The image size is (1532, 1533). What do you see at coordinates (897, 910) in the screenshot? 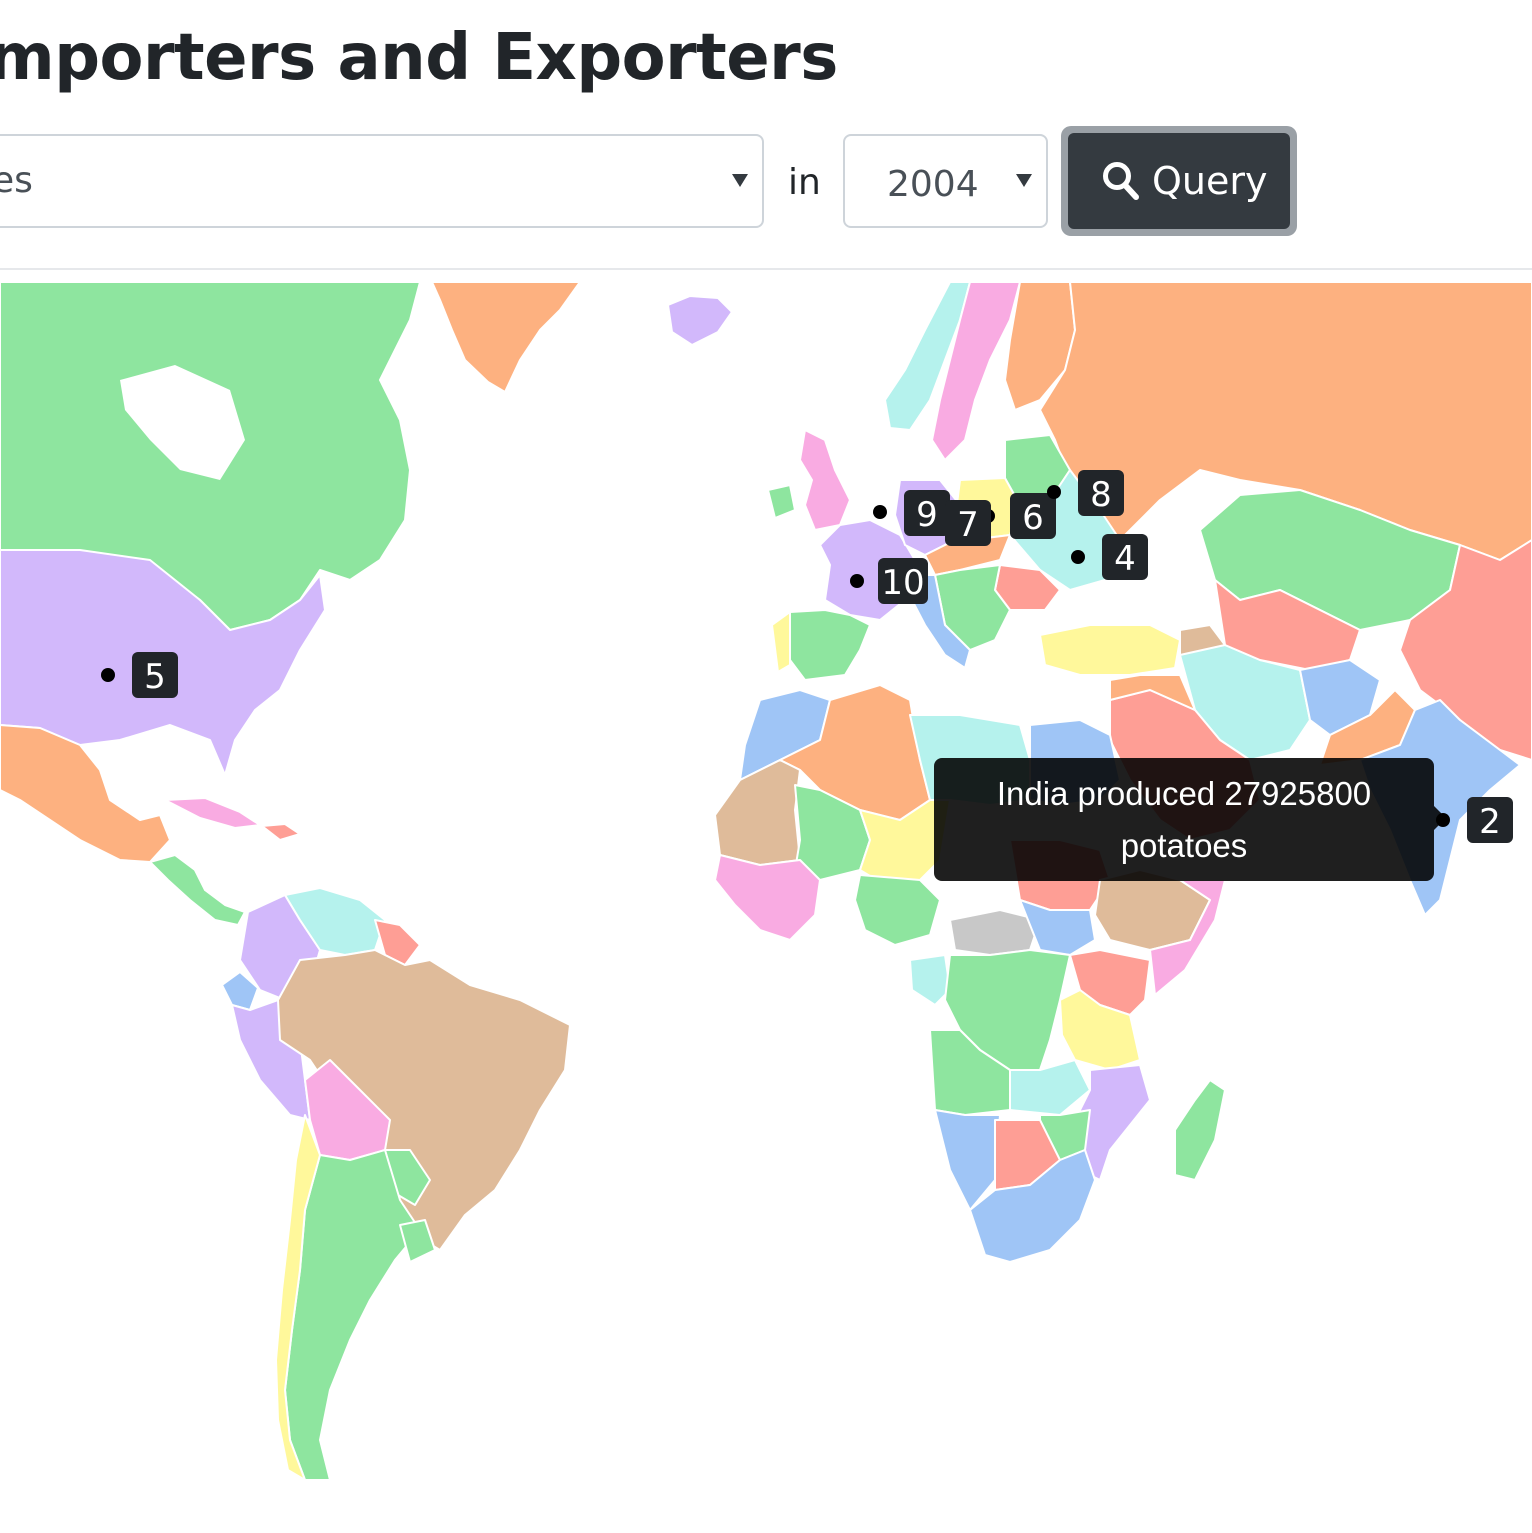
I see `country-nigeria` at bounding box center [897, 910].